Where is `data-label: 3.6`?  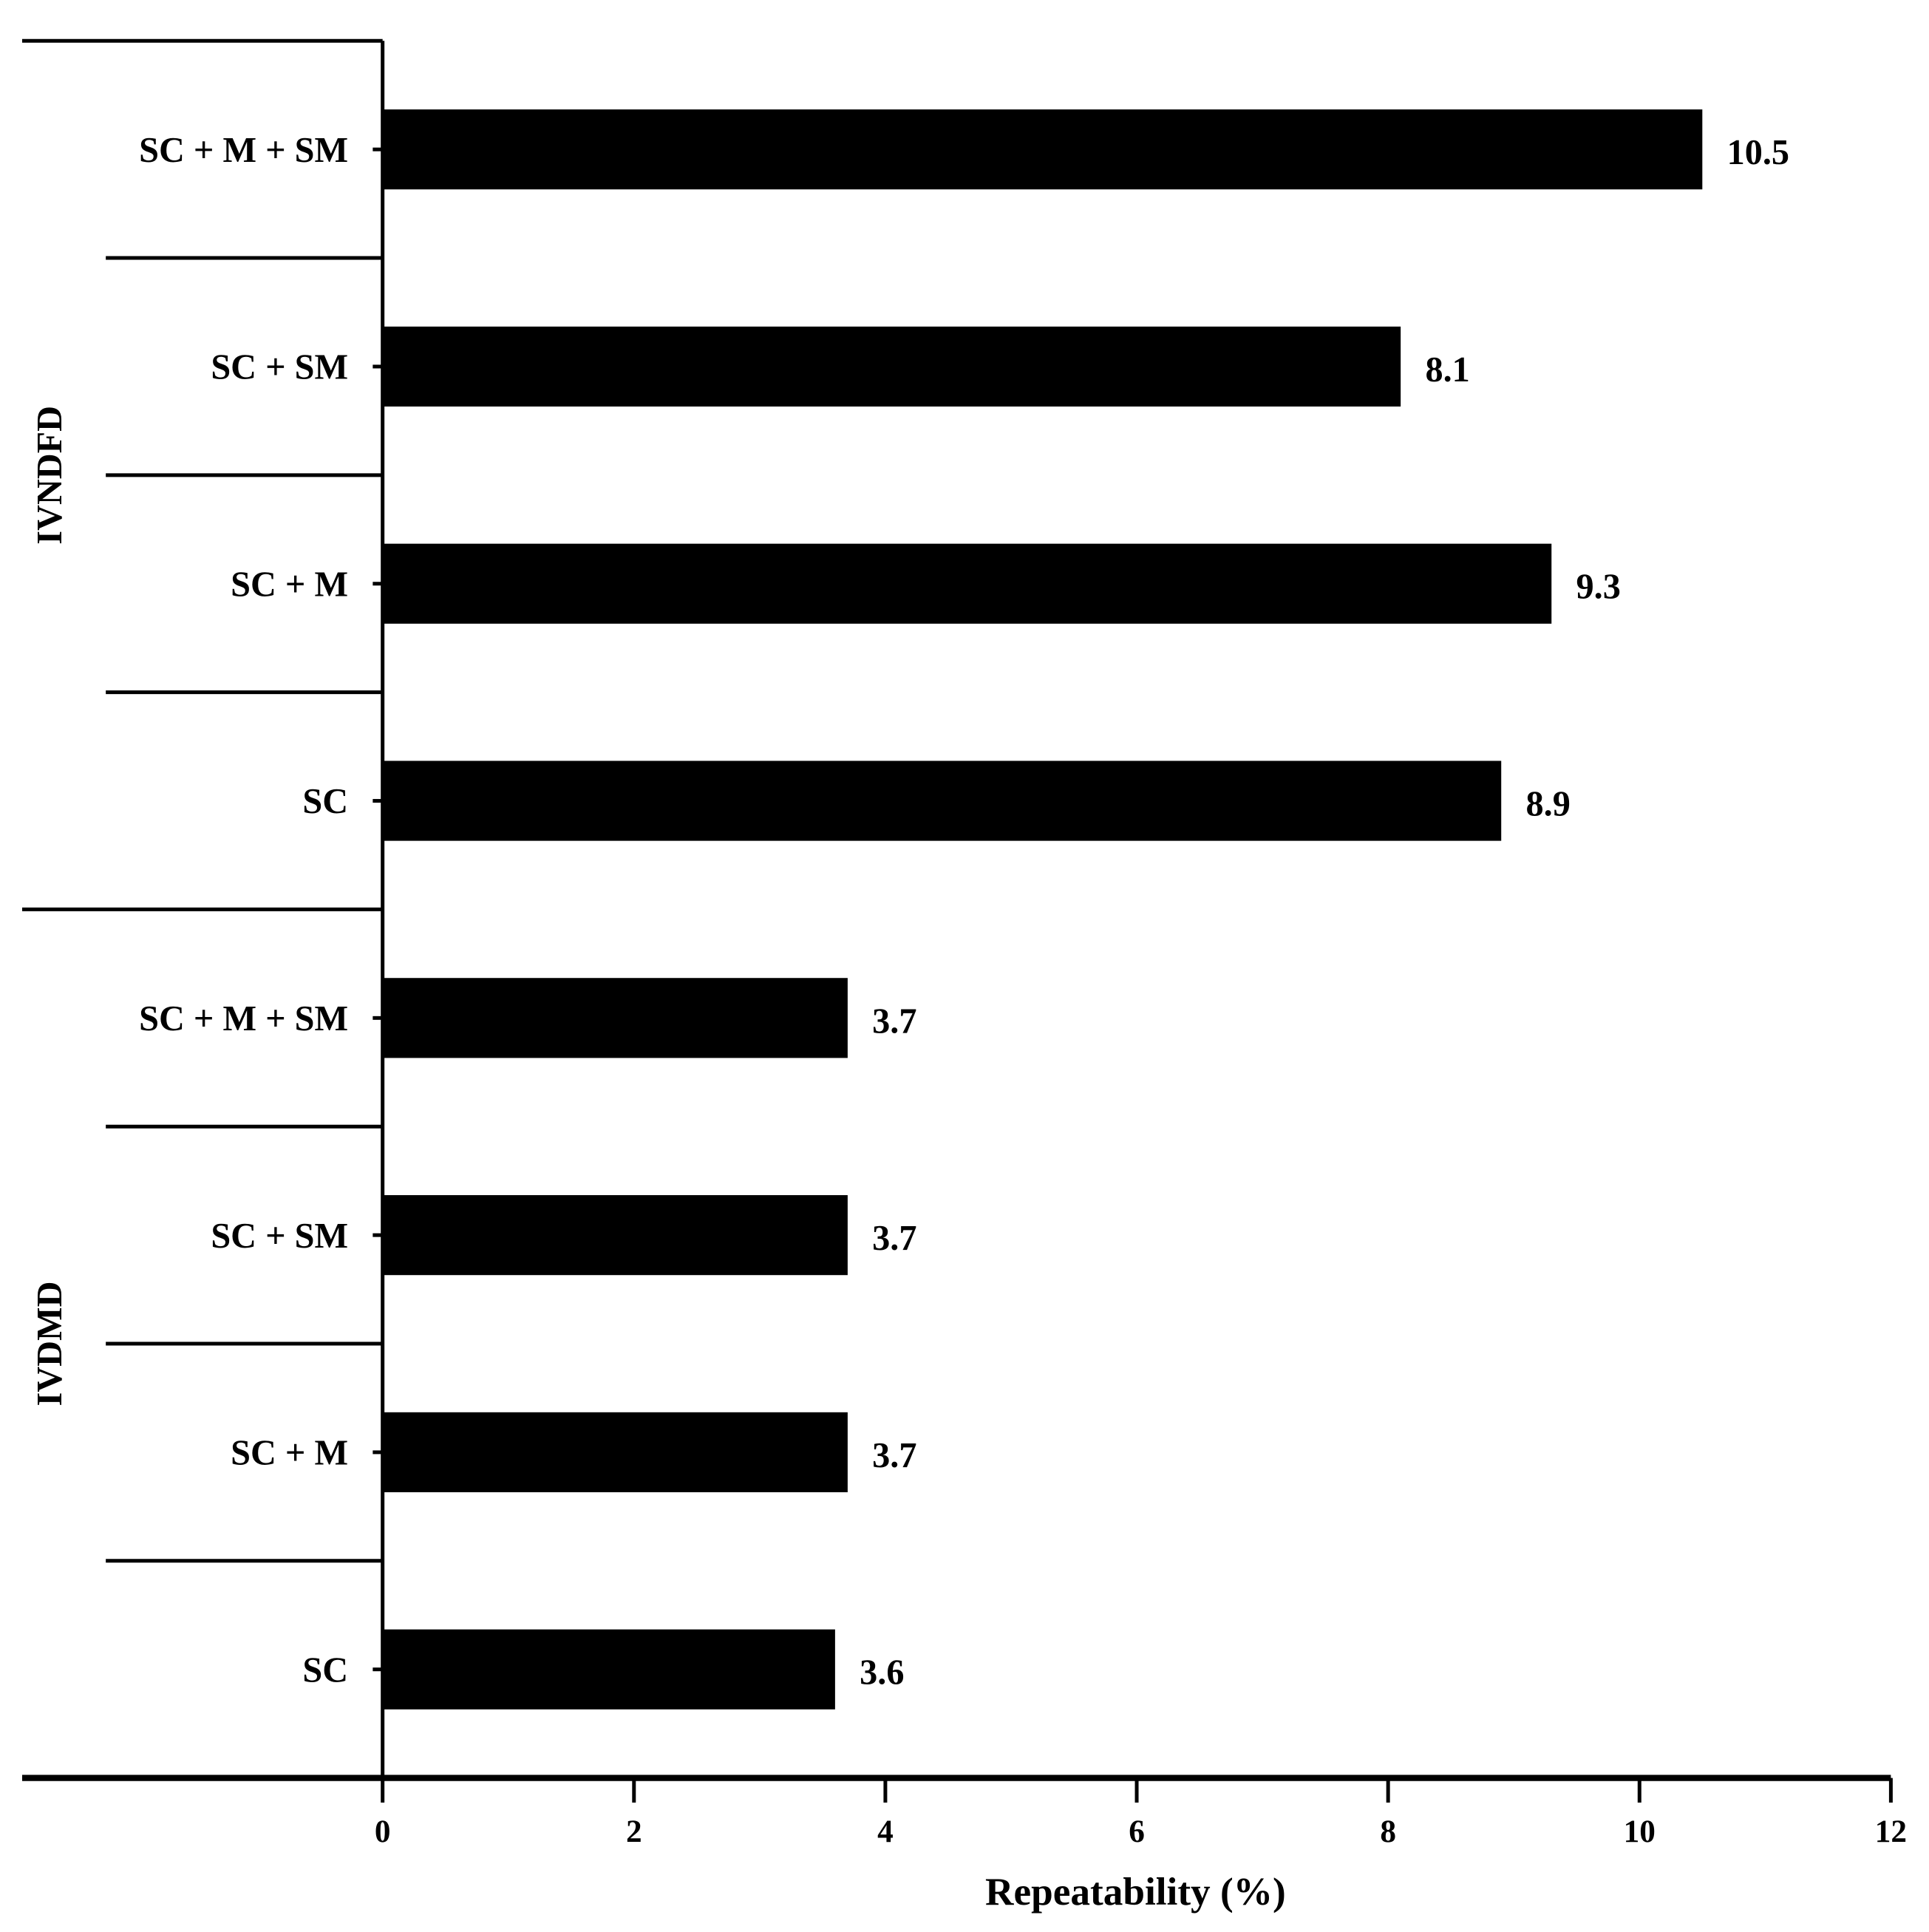 data-label: 3.6 is located at coordinates (882, 1673).